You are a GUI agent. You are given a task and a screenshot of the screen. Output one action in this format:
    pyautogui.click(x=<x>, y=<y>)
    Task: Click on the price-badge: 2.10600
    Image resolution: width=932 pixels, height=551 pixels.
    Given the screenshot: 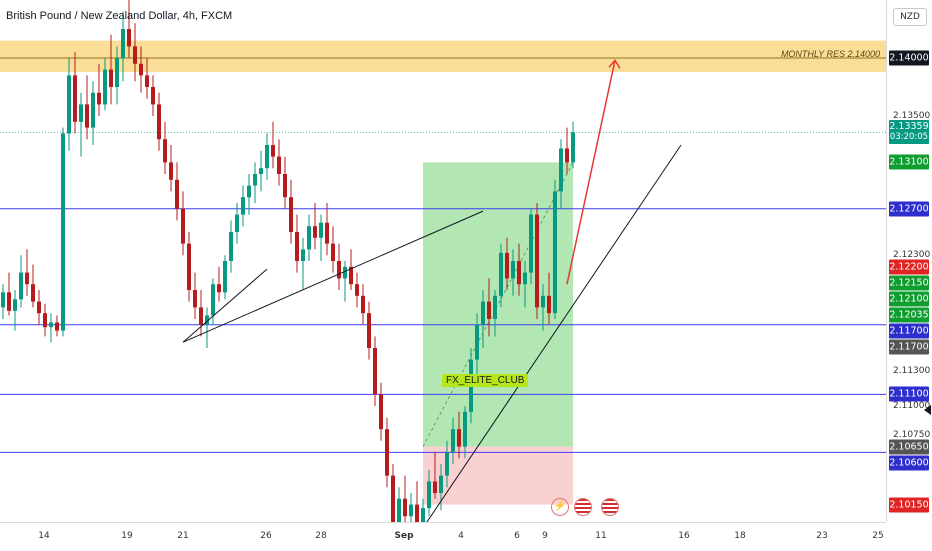 What is the action you would take?
    pyautogui.click(x=909, y=463)
    